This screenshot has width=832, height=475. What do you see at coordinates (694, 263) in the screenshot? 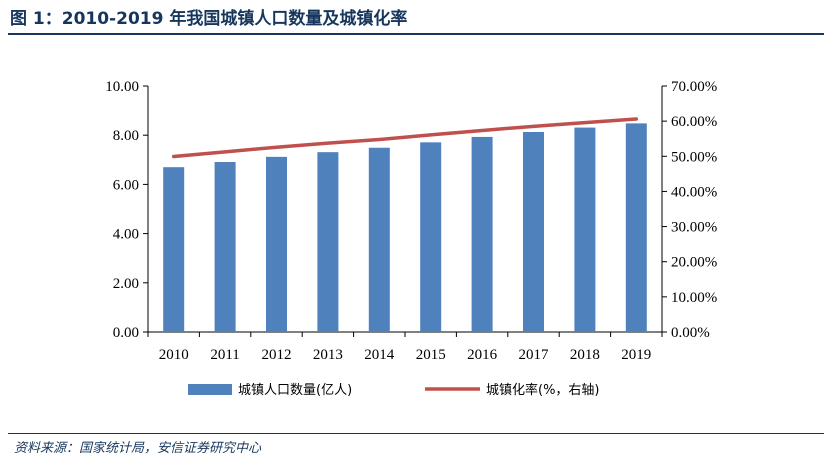
I see `right-tick-label: 20.00%` at bounding box center [694, 263].